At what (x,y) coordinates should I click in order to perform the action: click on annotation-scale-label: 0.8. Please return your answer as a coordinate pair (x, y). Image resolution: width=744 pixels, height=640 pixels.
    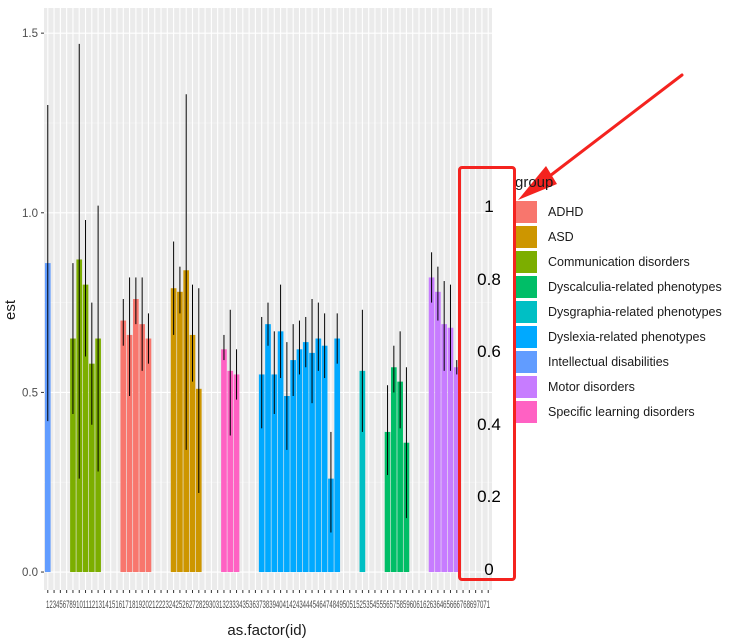
    Looking at the image, I should click on (489, 279).